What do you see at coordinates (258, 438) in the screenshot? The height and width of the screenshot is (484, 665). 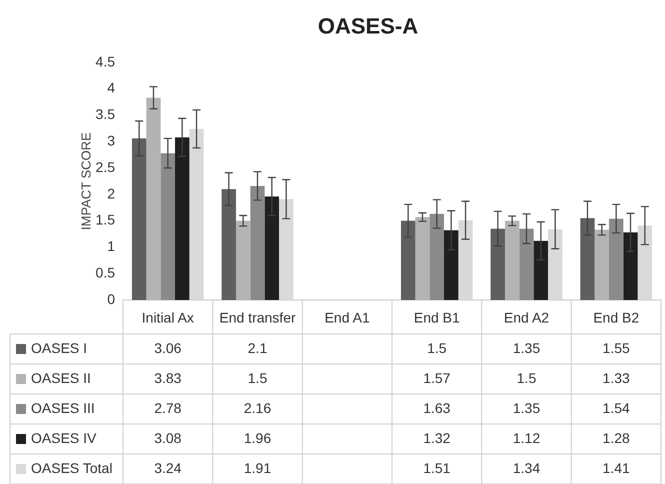 I see `data-label: 1.96` at bounding box center [258, 438].